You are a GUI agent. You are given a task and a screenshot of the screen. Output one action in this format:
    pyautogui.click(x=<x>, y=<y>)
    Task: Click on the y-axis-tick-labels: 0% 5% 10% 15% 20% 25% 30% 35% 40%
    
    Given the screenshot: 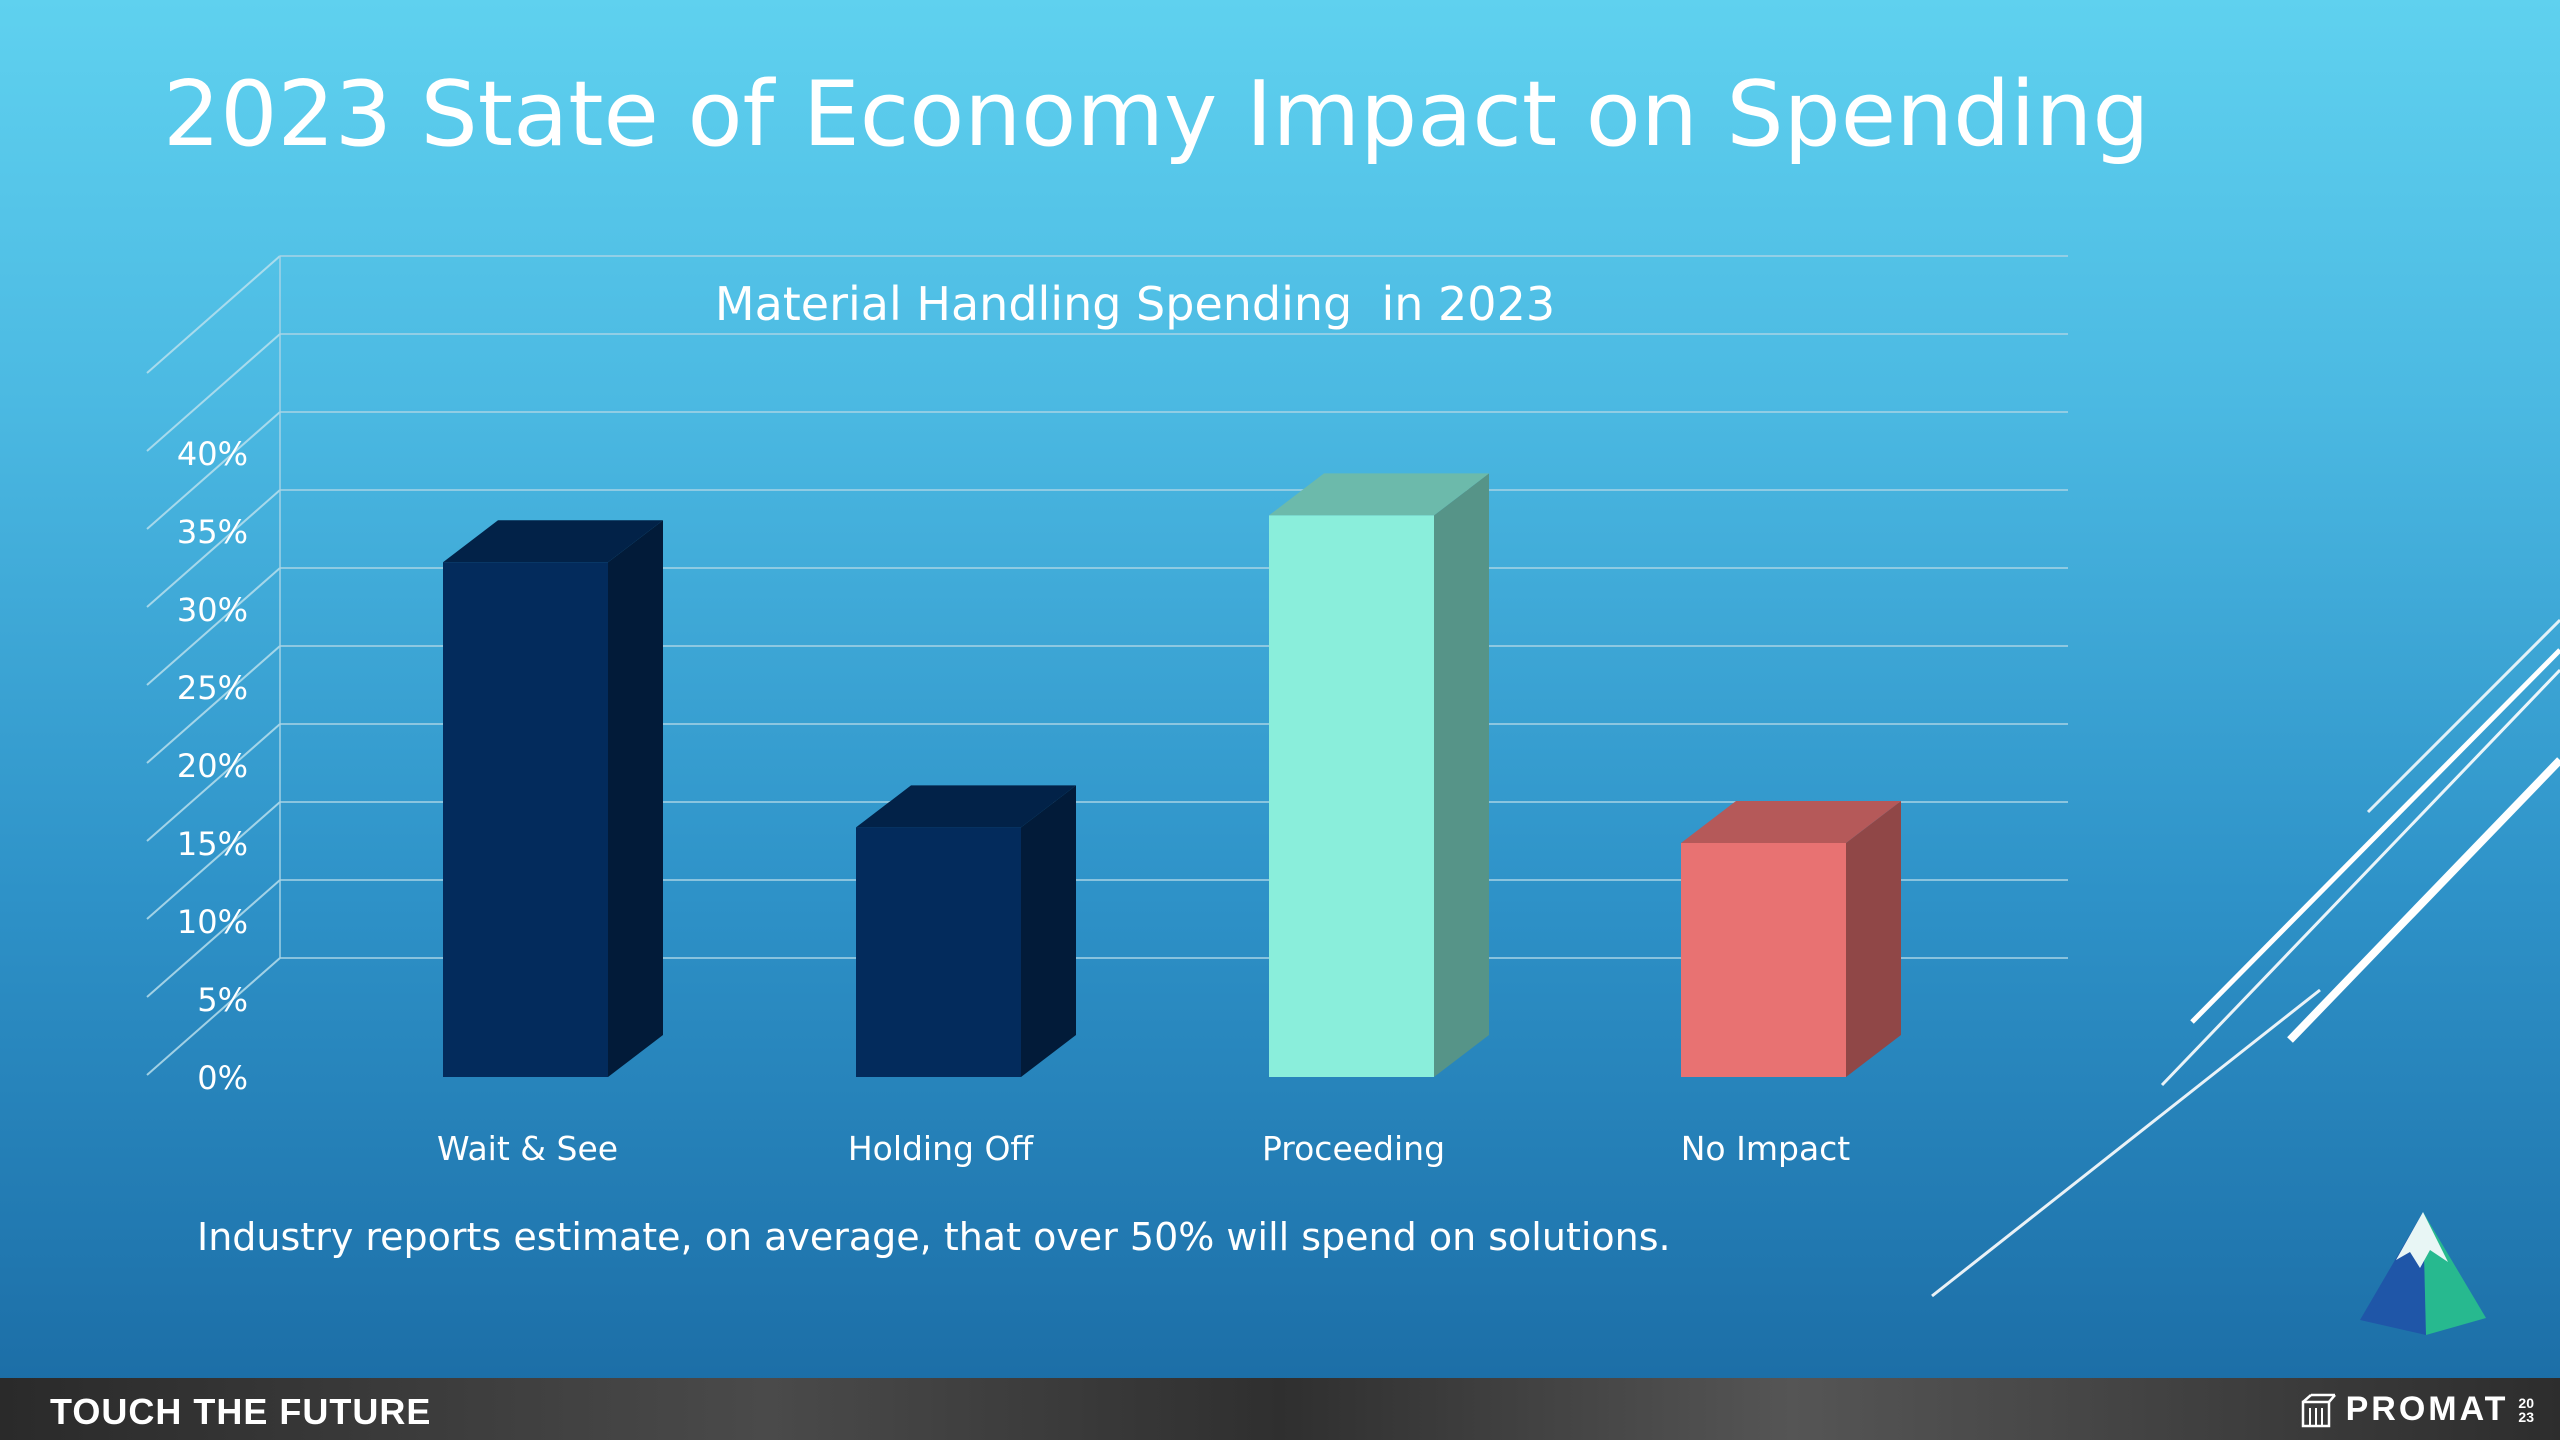 What is the action you would take?
    pyautogui.click(x=212, y=766)
    